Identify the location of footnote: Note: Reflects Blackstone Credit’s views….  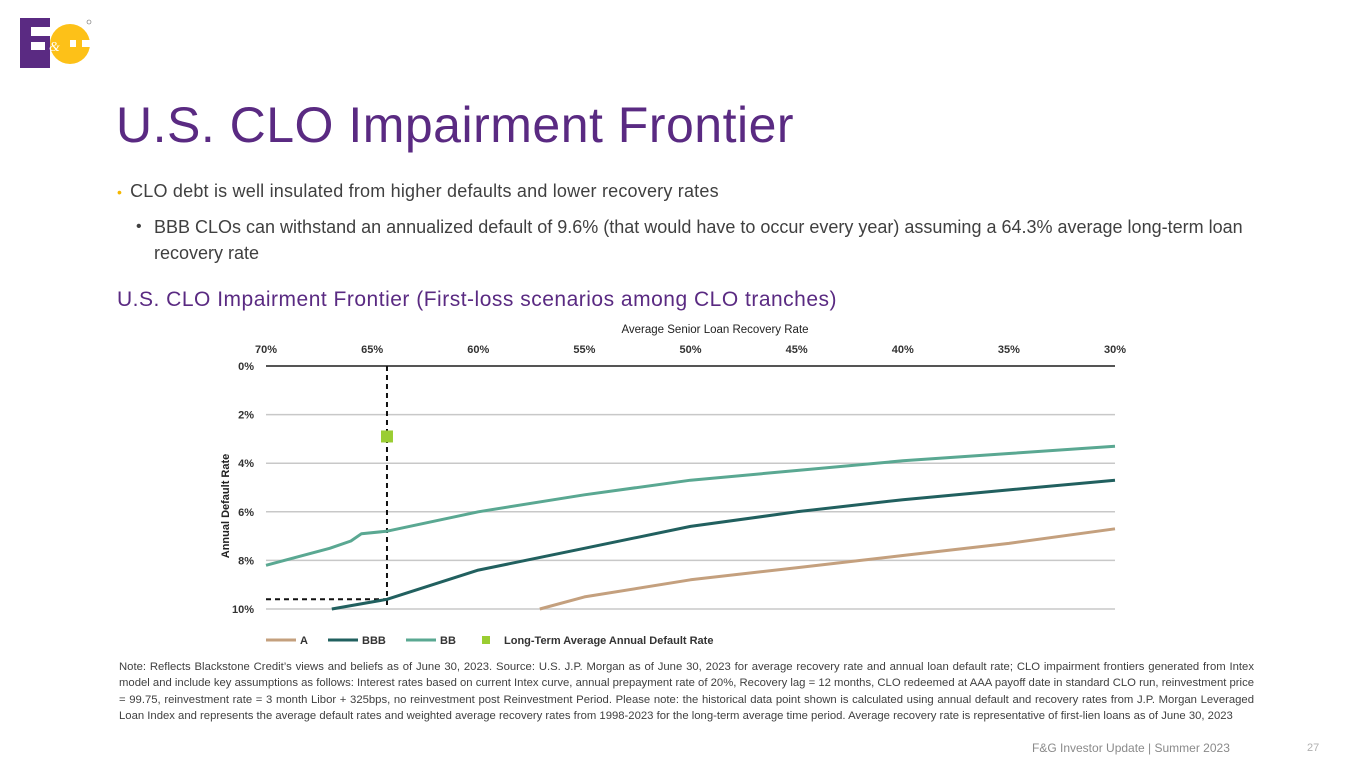
(686, 692).